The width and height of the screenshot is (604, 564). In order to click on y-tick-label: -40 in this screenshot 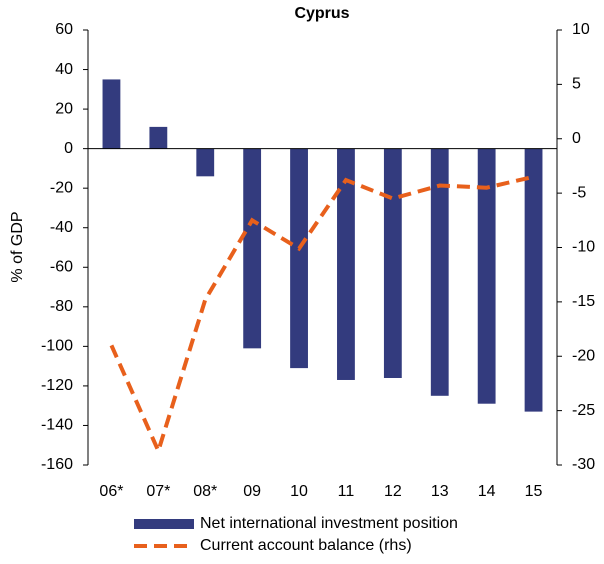, I will do `click(61, 227)`.